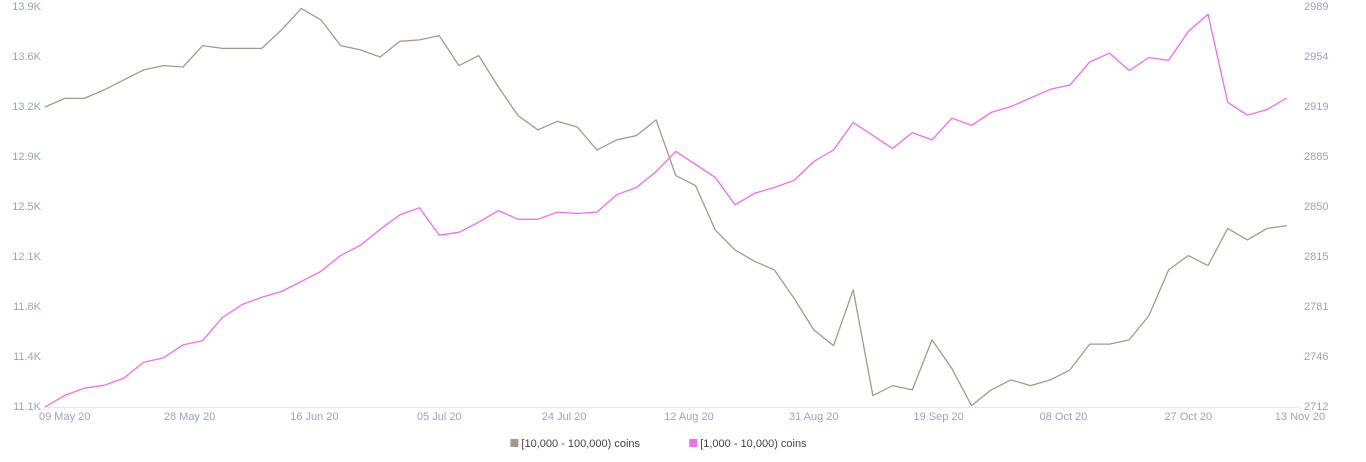  I want to click on y-tick-label: 13.9K, so click(26, 7).